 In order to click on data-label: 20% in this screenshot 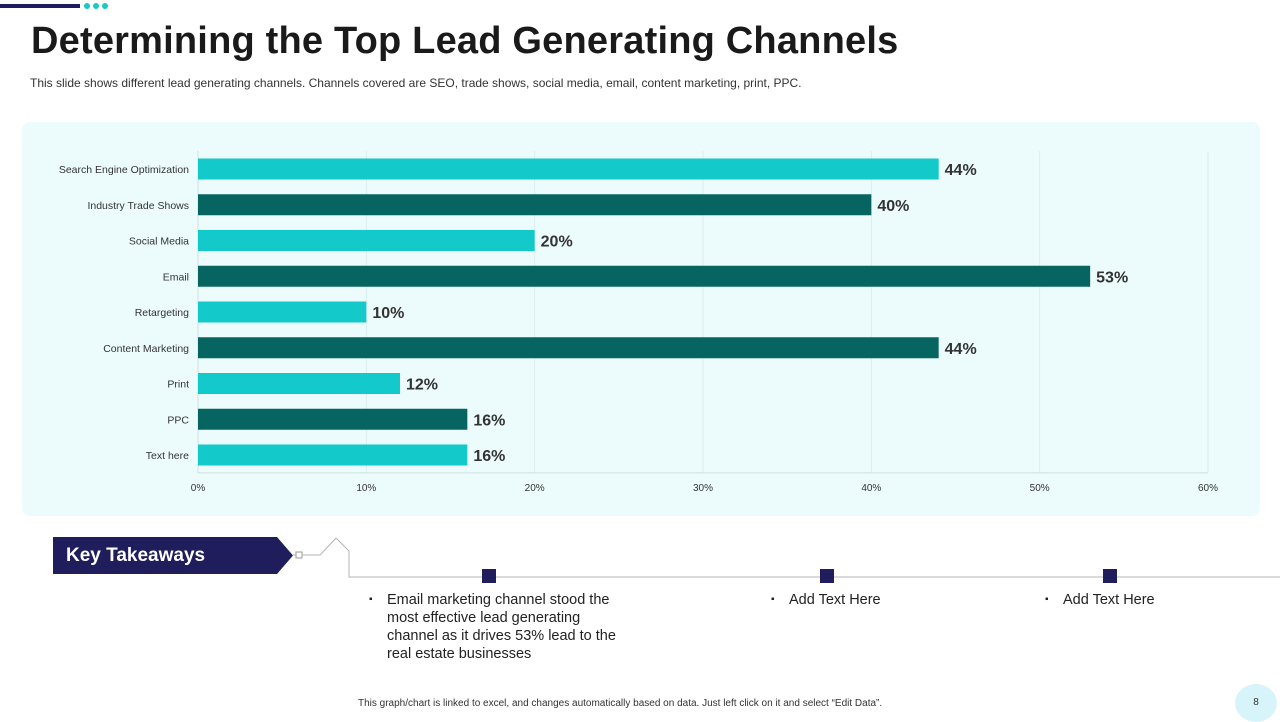, I will do `click(557, 242)`.